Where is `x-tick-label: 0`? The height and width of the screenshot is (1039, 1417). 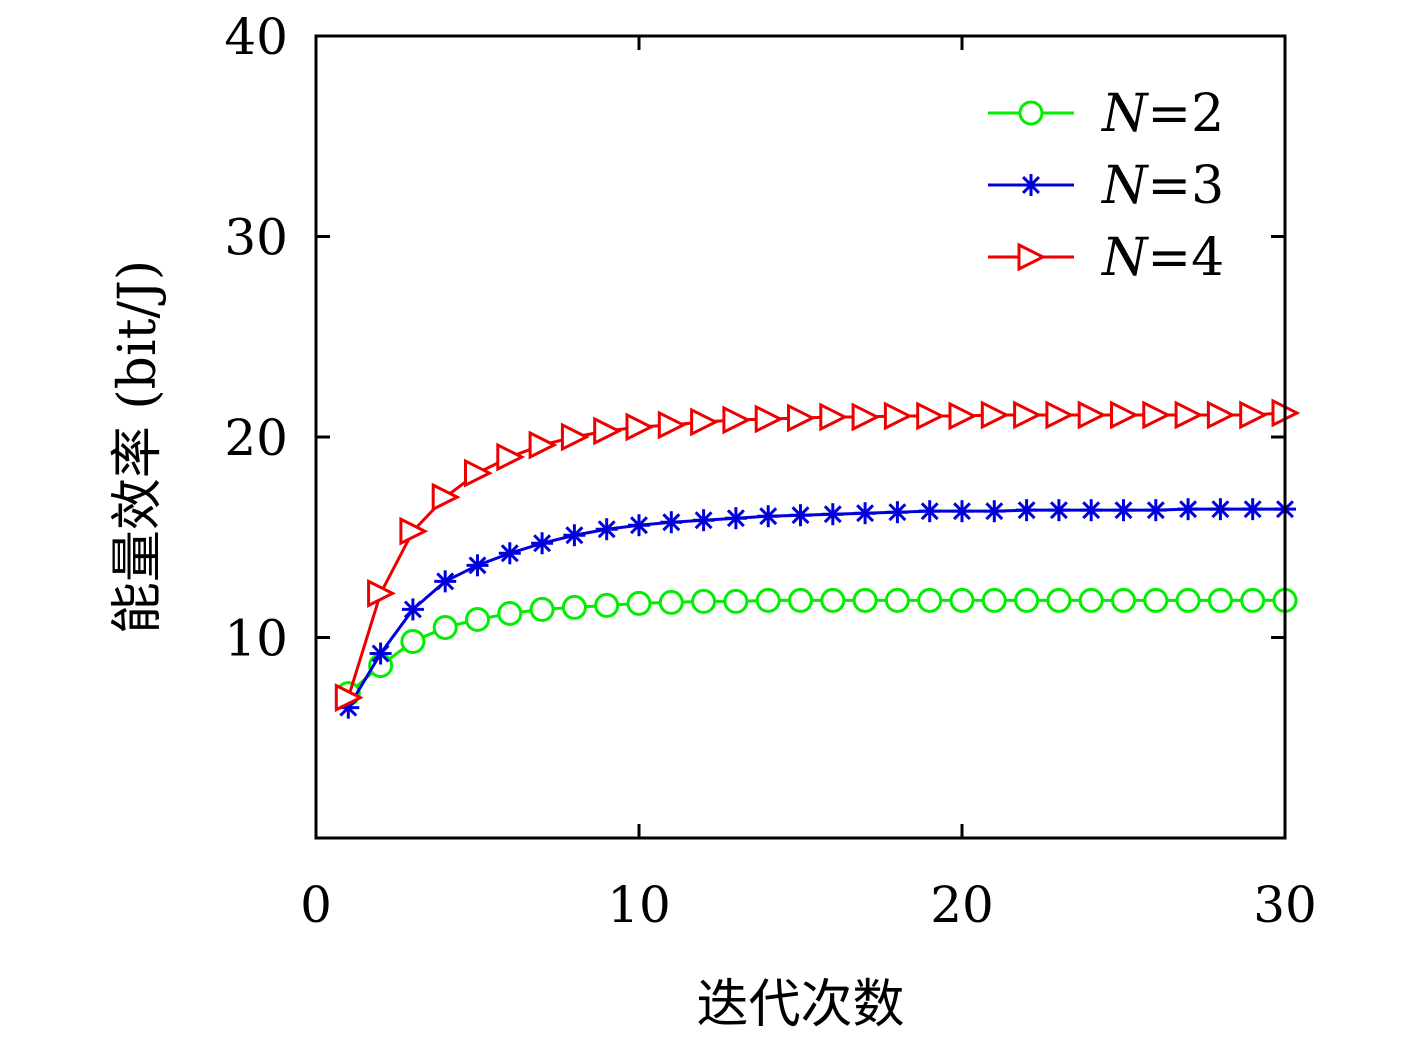 x-tick-label: 0 is located at coordinates (316, 905).